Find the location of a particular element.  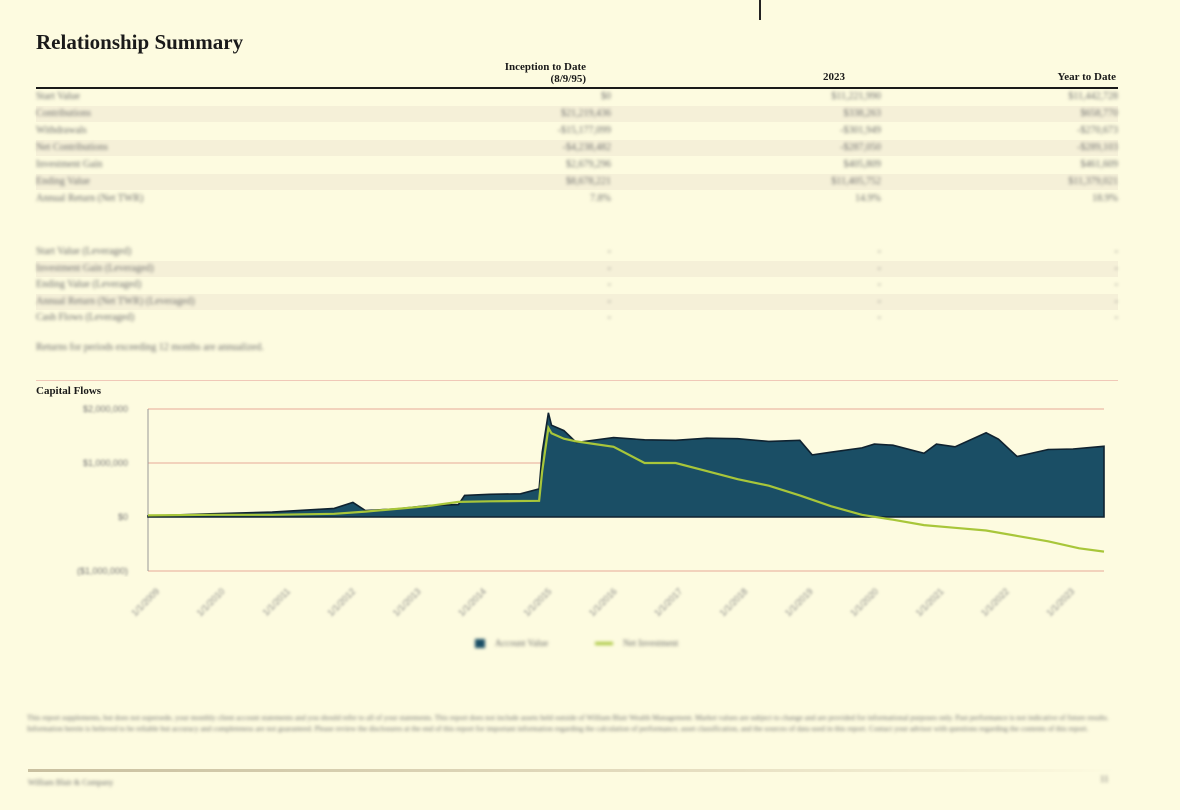

column-header-2023: 2023 is located at coordinates (834, 77).